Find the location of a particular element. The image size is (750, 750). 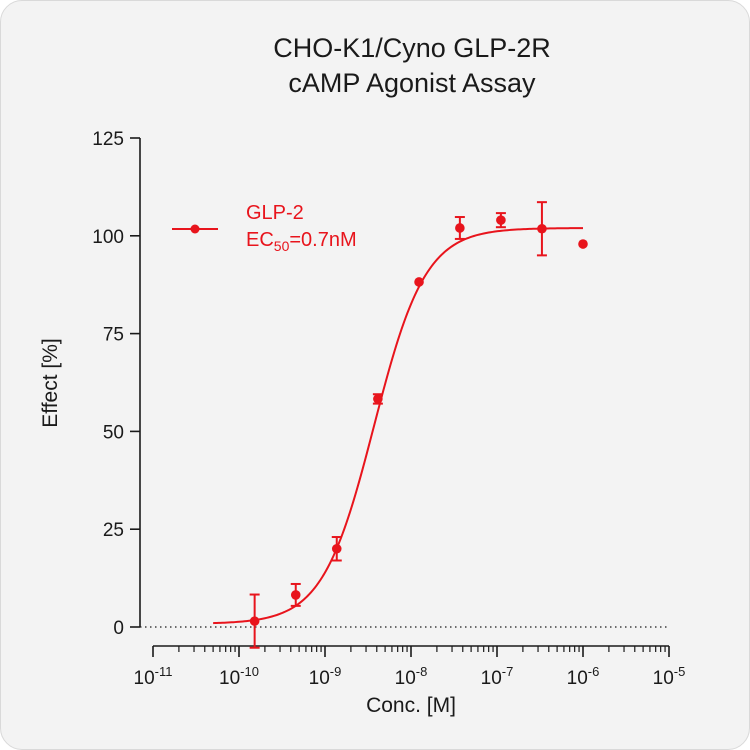

legend-ec50-value: =0.7nM is located at coordinates (322, 240).